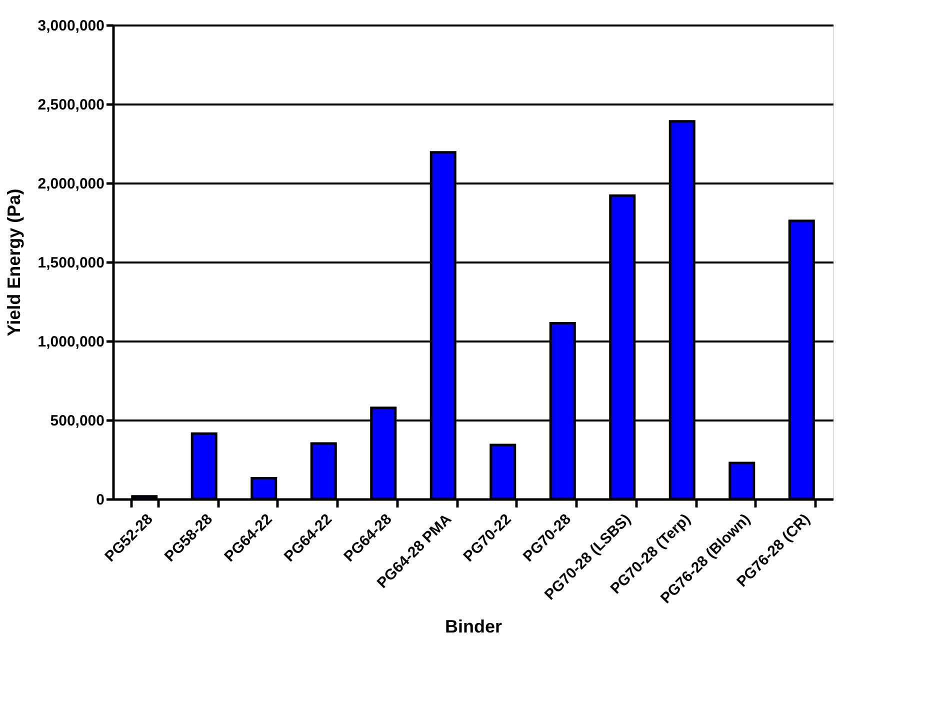 The height and width of the screenshot is (719, 929). I want to click on y-tick-label: 2,500,000, so click(71, 105).